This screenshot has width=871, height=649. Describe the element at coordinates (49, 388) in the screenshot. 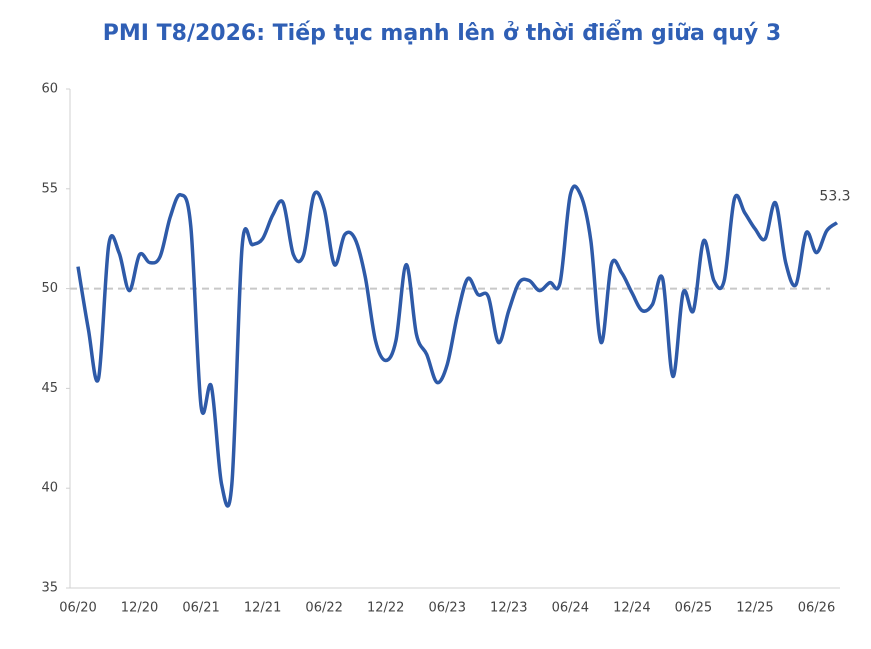

I see `y-tick-label: 45` at that location.